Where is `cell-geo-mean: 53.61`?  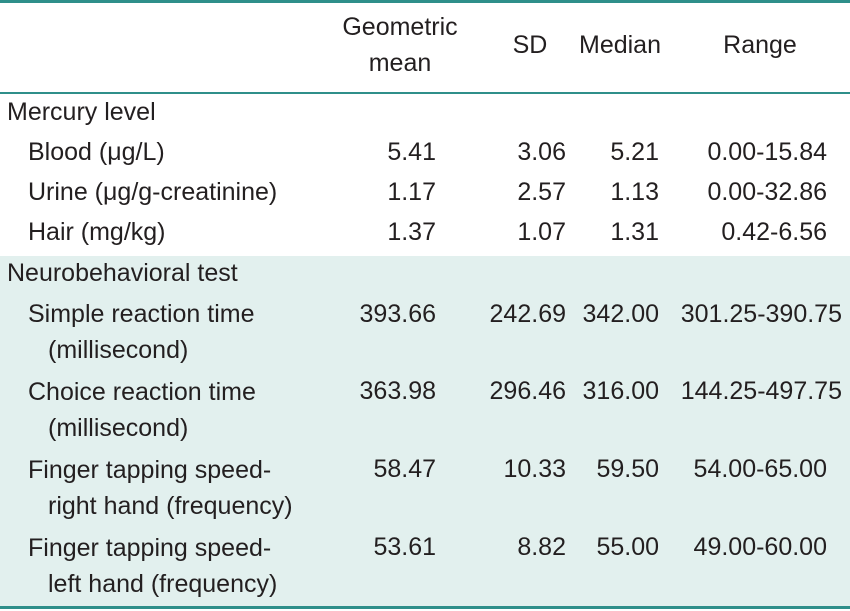 cell-geo-mean: 53.61 is located at coordinates (404, 547).